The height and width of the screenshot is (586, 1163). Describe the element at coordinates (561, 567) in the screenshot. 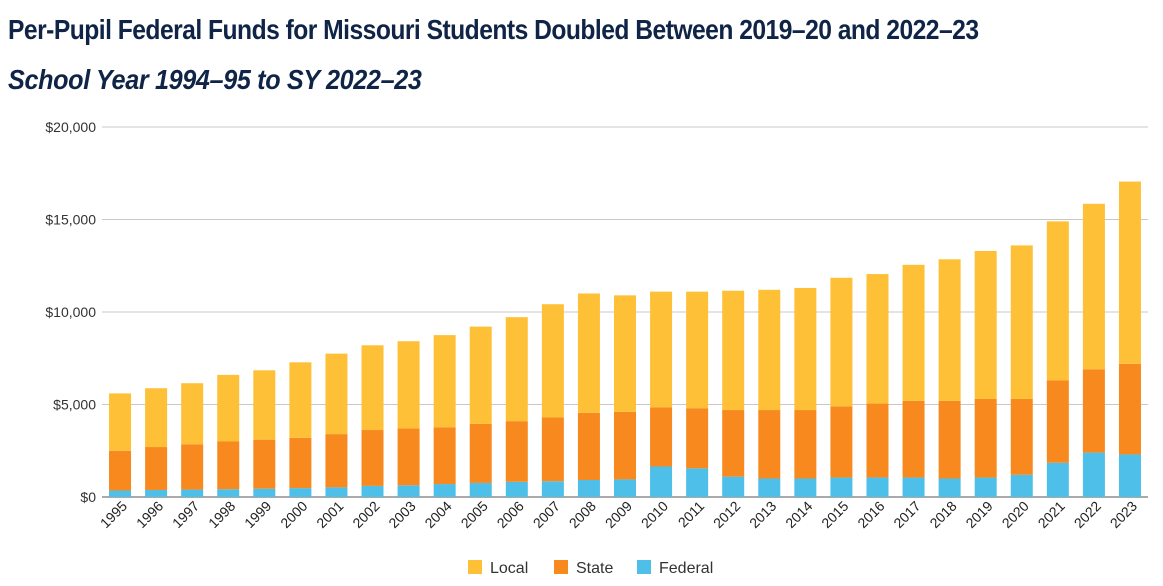

I see `legend-swatch-state` at that location.